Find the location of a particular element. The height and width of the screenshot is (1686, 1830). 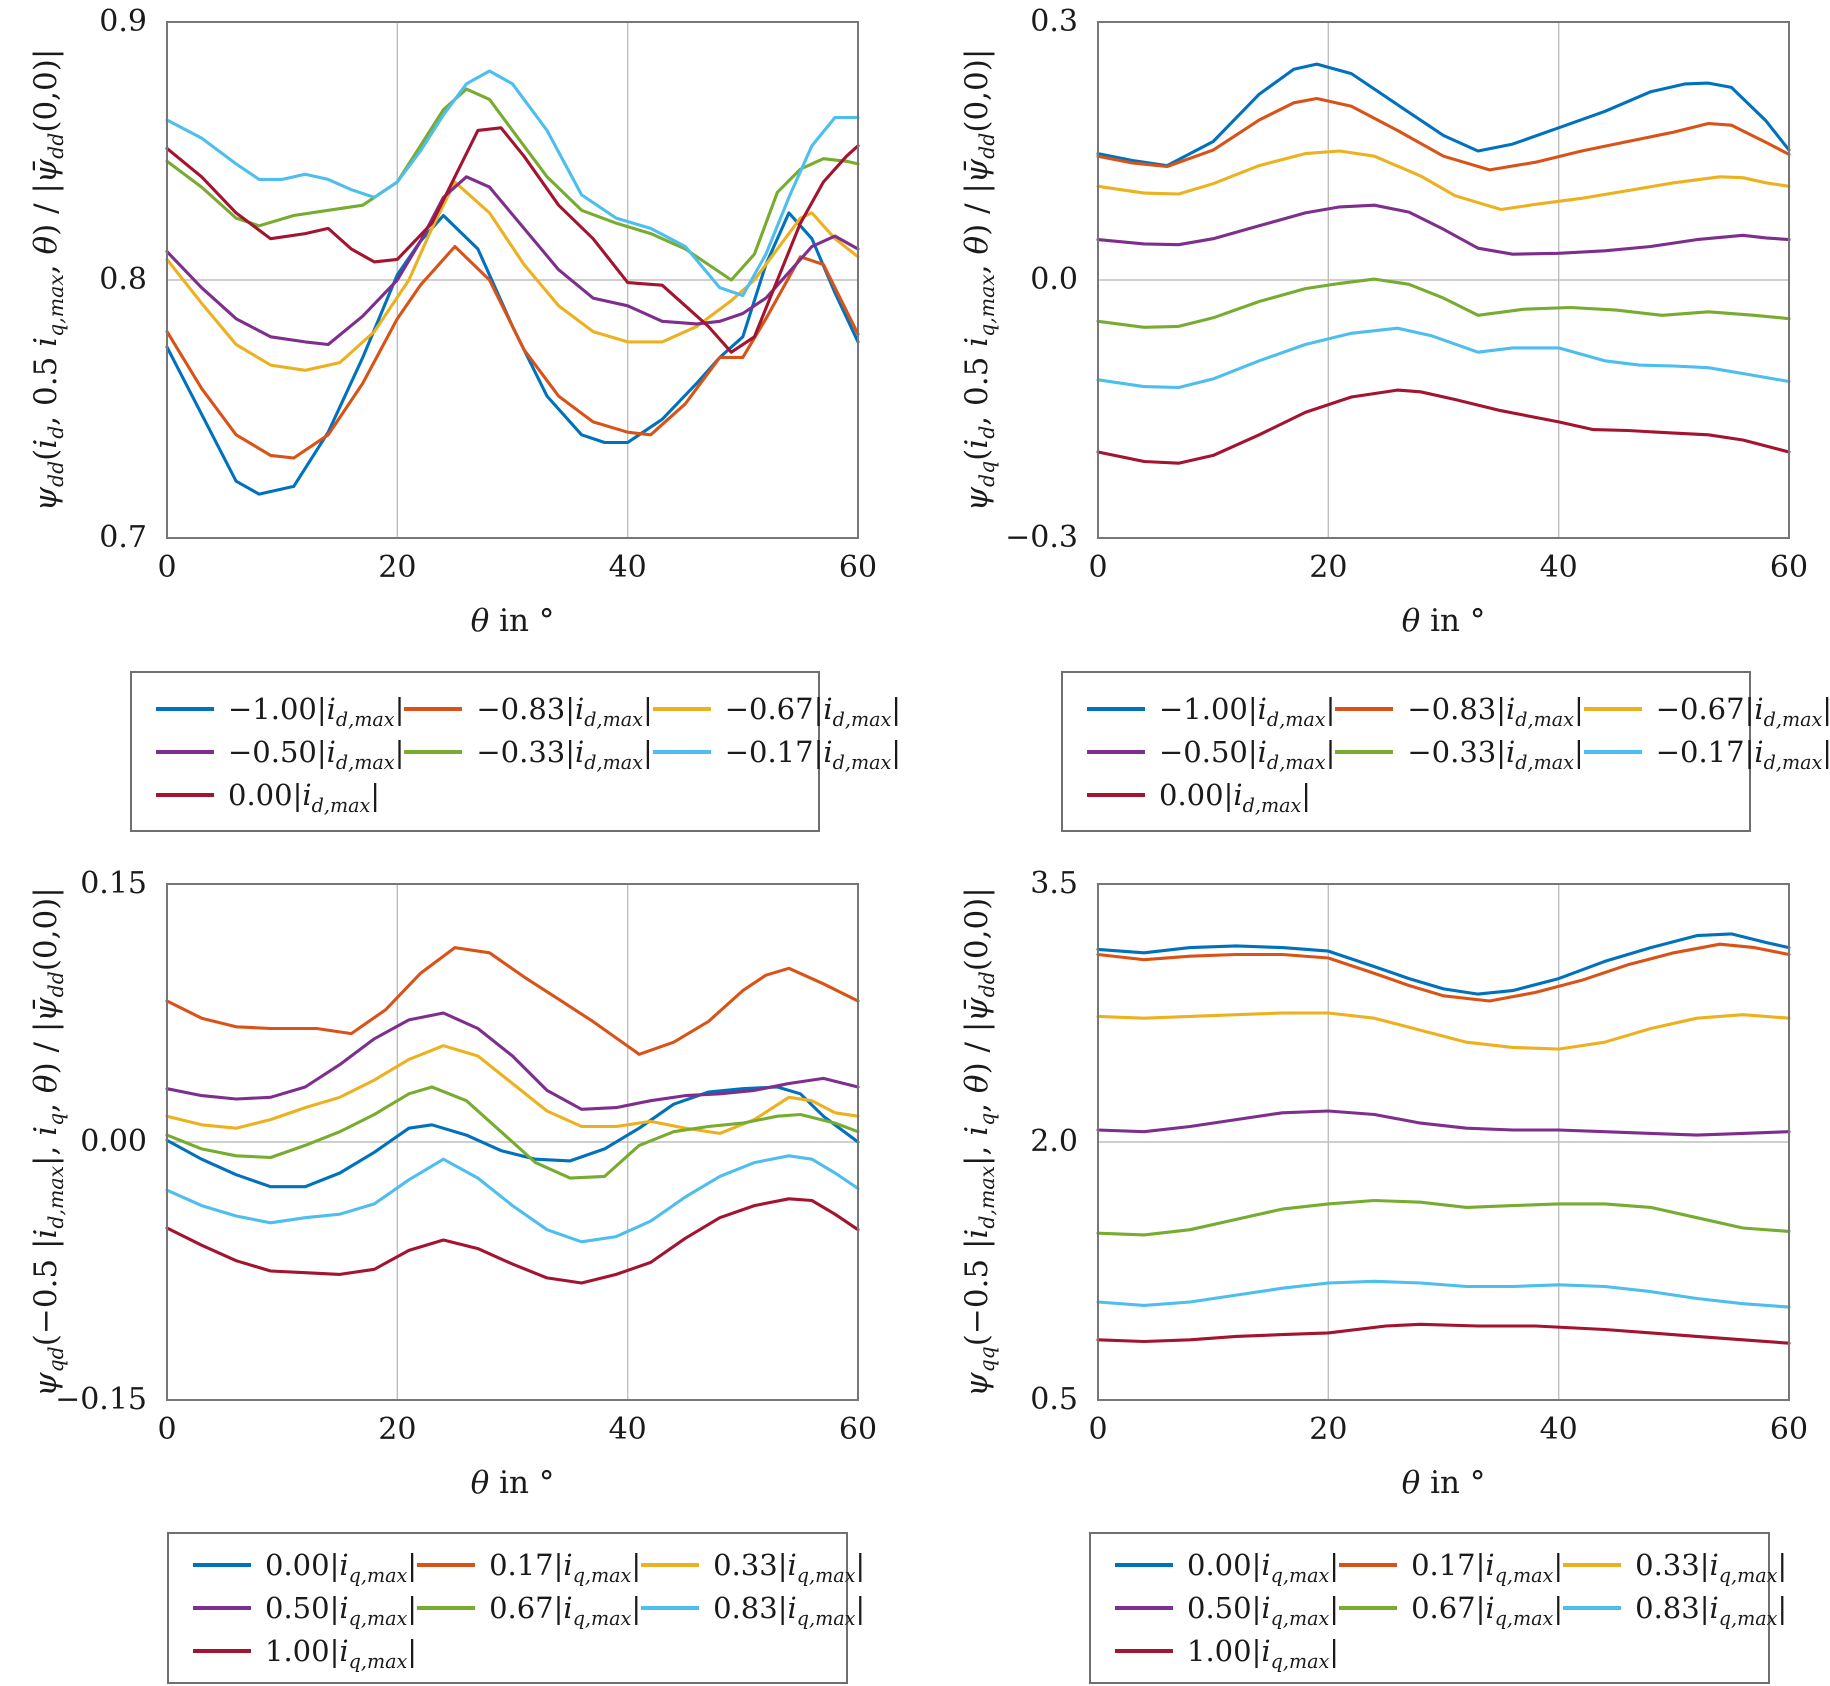

legend-item-label: 0.33|iq,max| is located at coordinates (1711, 1567).